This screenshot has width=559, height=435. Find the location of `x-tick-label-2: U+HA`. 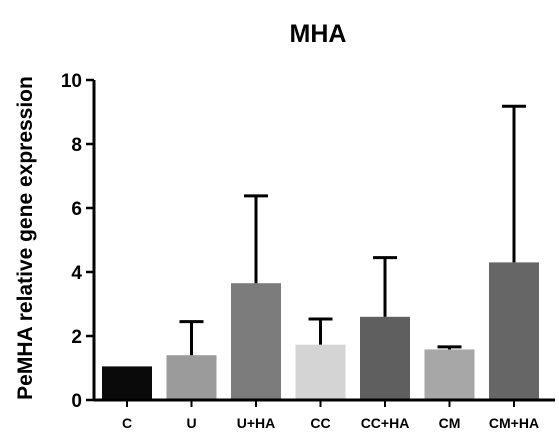

x-tick-label-2: U+HA is located at coordinates (256, 423).